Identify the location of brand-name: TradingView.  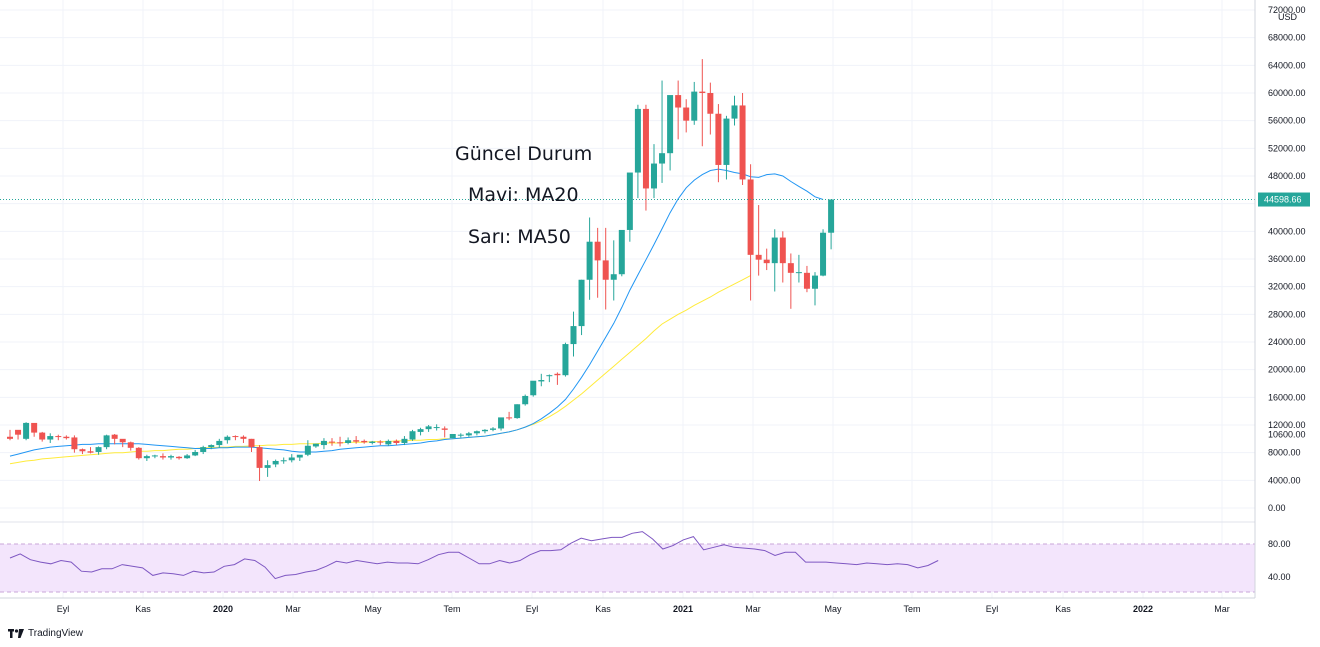
(56, 633).